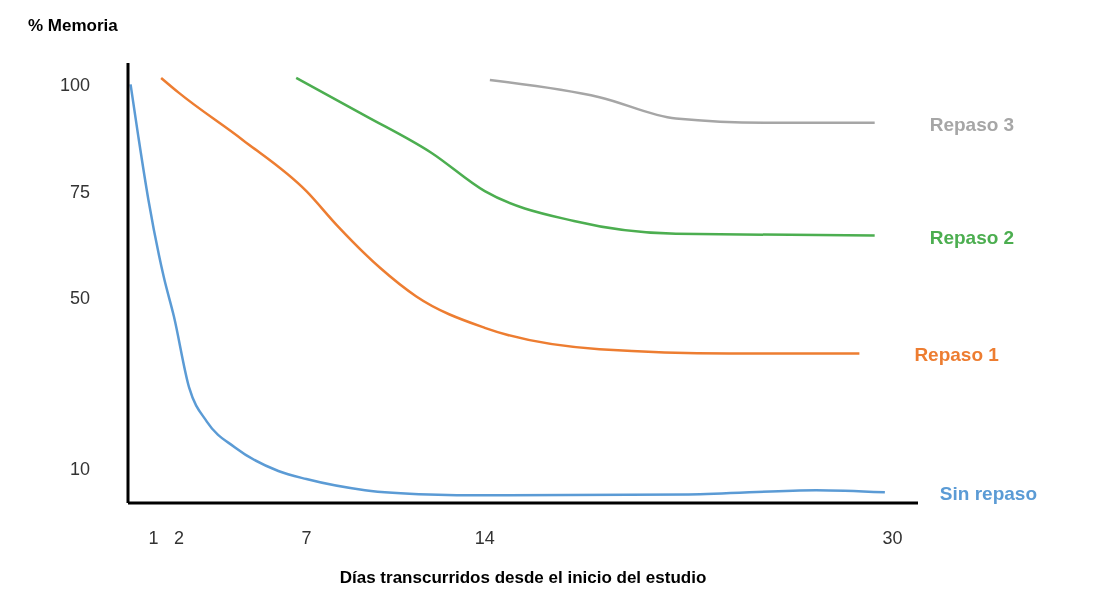  What do you see at coordinates (178, 537) in the screenshot?
I see `x-tick-label: 2` at bounding box center [178, 537].